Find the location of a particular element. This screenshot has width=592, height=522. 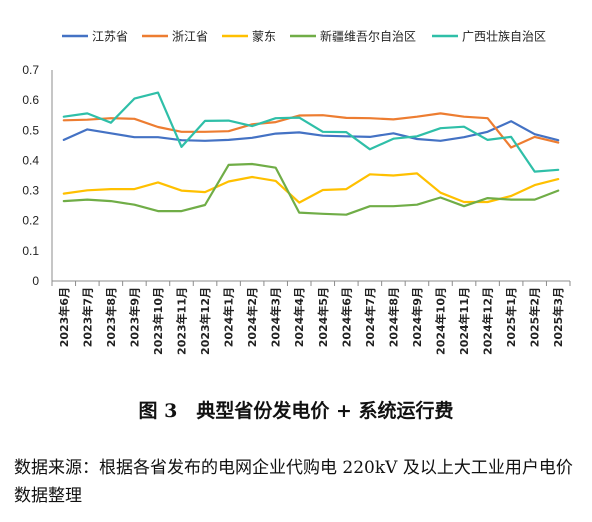

legend-item-label: 新疆维吾尔自治区 is located at coordinates (368, 36).